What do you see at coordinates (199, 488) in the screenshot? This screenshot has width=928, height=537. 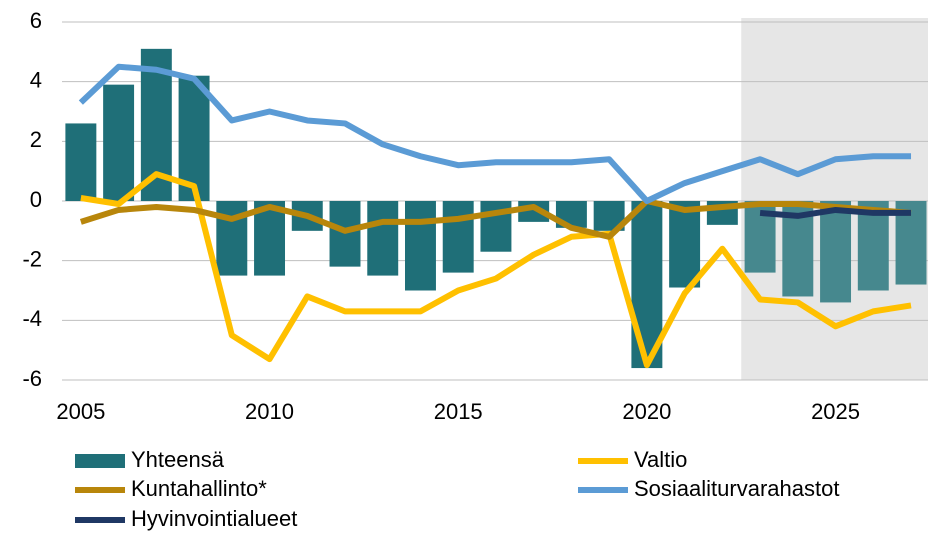 I see `legend-label: Kuntahallinto*` at bounding box center [199, 488].